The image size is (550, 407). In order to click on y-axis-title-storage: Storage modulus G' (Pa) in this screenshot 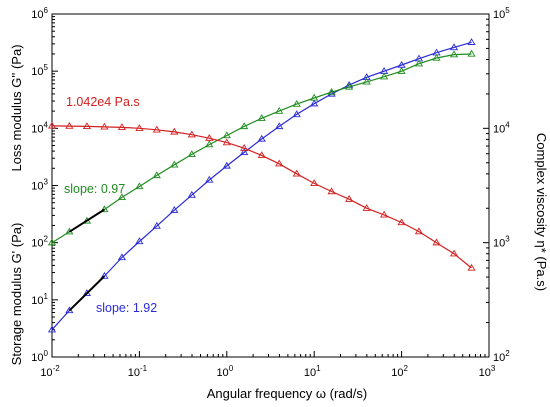, I will do `click(16, 294)`.